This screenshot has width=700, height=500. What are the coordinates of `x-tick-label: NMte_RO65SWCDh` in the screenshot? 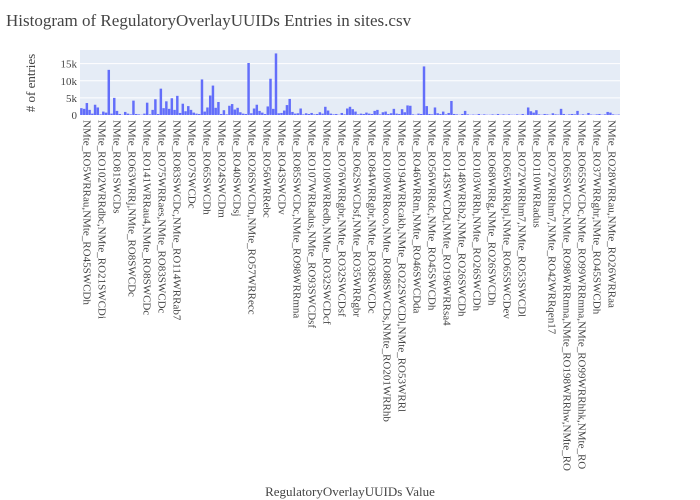 It's located at (207, 167).